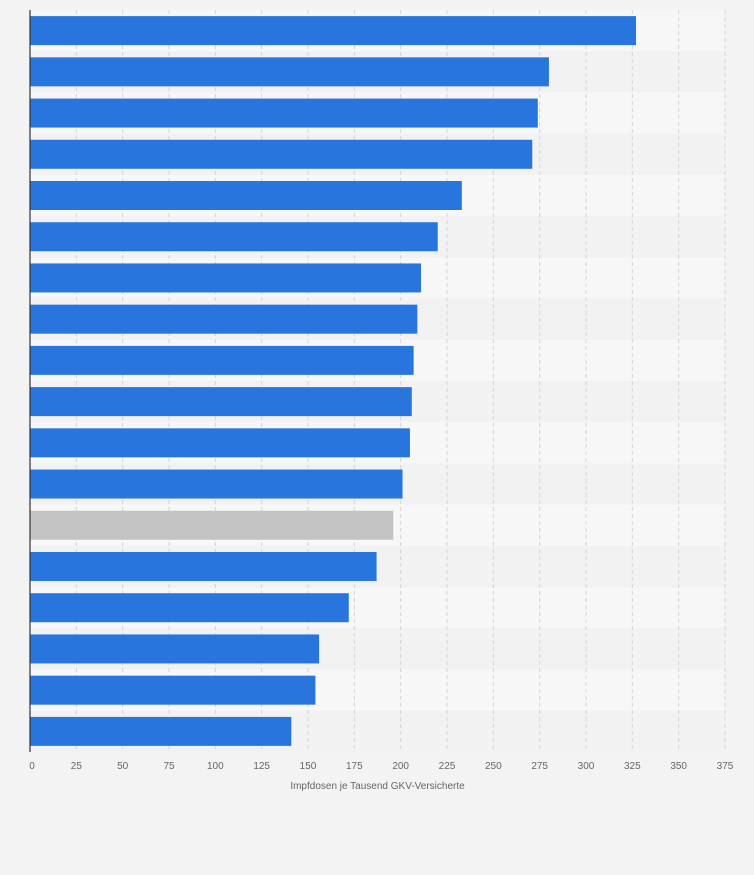 This screenshot has height=875, width=754. Describe the element at coordinates (447, 766) in the screenshot. I see `x-tick-label: 225` at that location.